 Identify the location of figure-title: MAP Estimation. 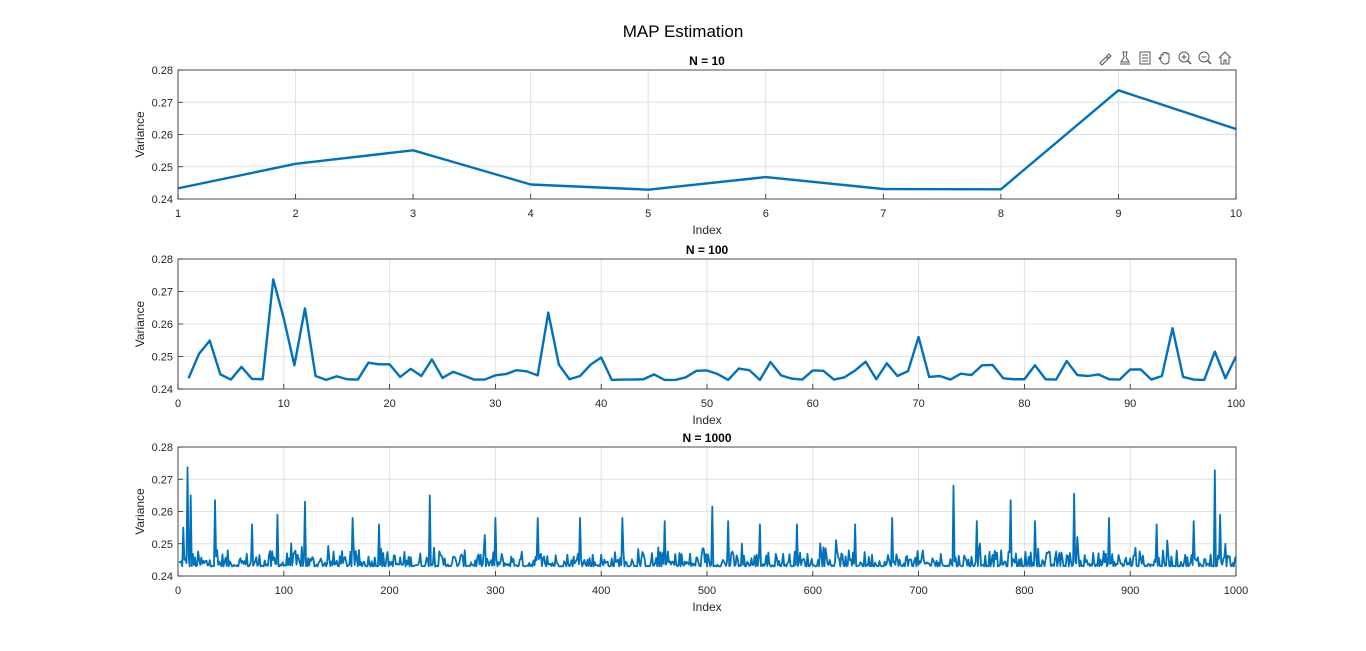
(683, 31).